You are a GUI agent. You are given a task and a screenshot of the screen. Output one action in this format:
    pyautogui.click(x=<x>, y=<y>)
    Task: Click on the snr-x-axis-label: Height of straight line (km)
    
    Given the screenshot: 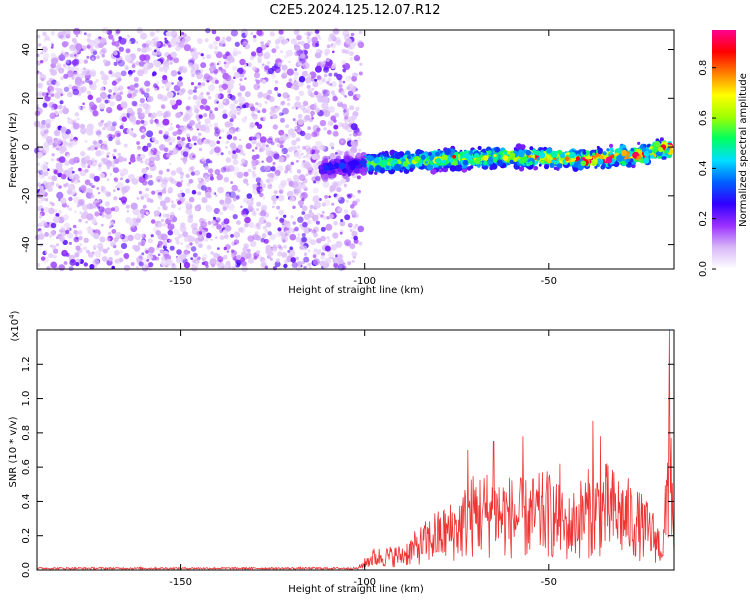 What is the action you would take?
    pyautogui.click(x=356, y=589)
    